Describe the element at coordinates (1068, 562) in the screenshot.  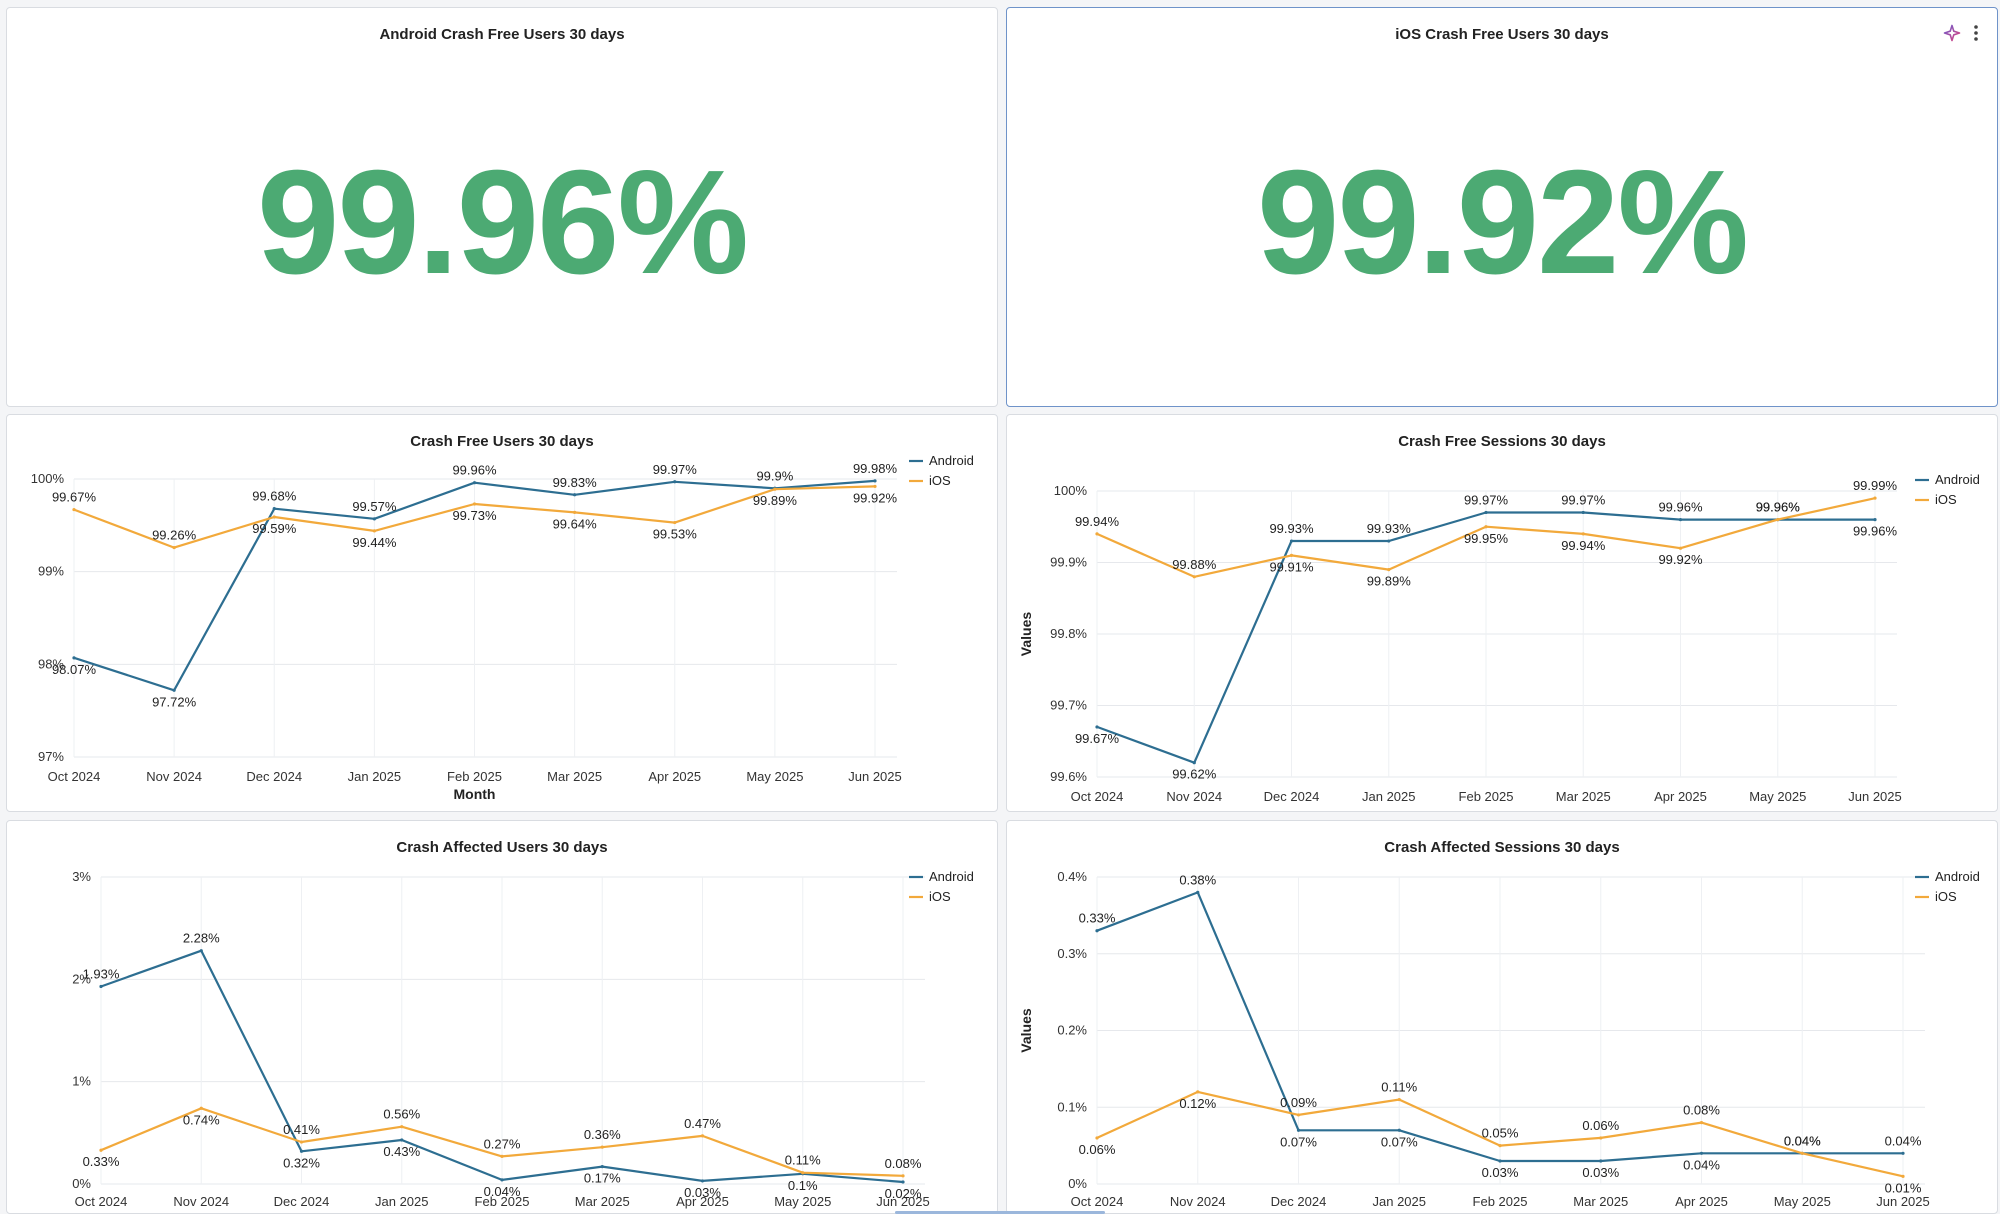
I see `y-tick-label: 99.9%` at that location.